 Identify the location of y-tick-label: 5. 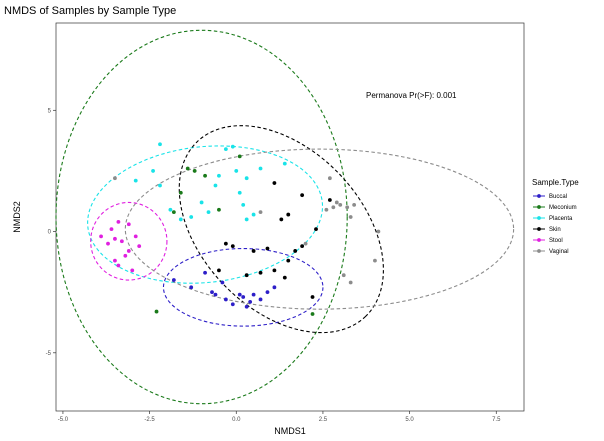
(50, 111).